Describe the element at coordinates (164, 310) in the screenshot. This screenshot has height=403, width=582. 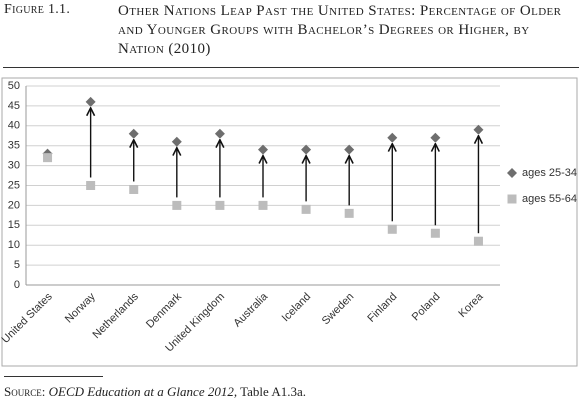
I see `x-tick-label: Denmark` at that location.